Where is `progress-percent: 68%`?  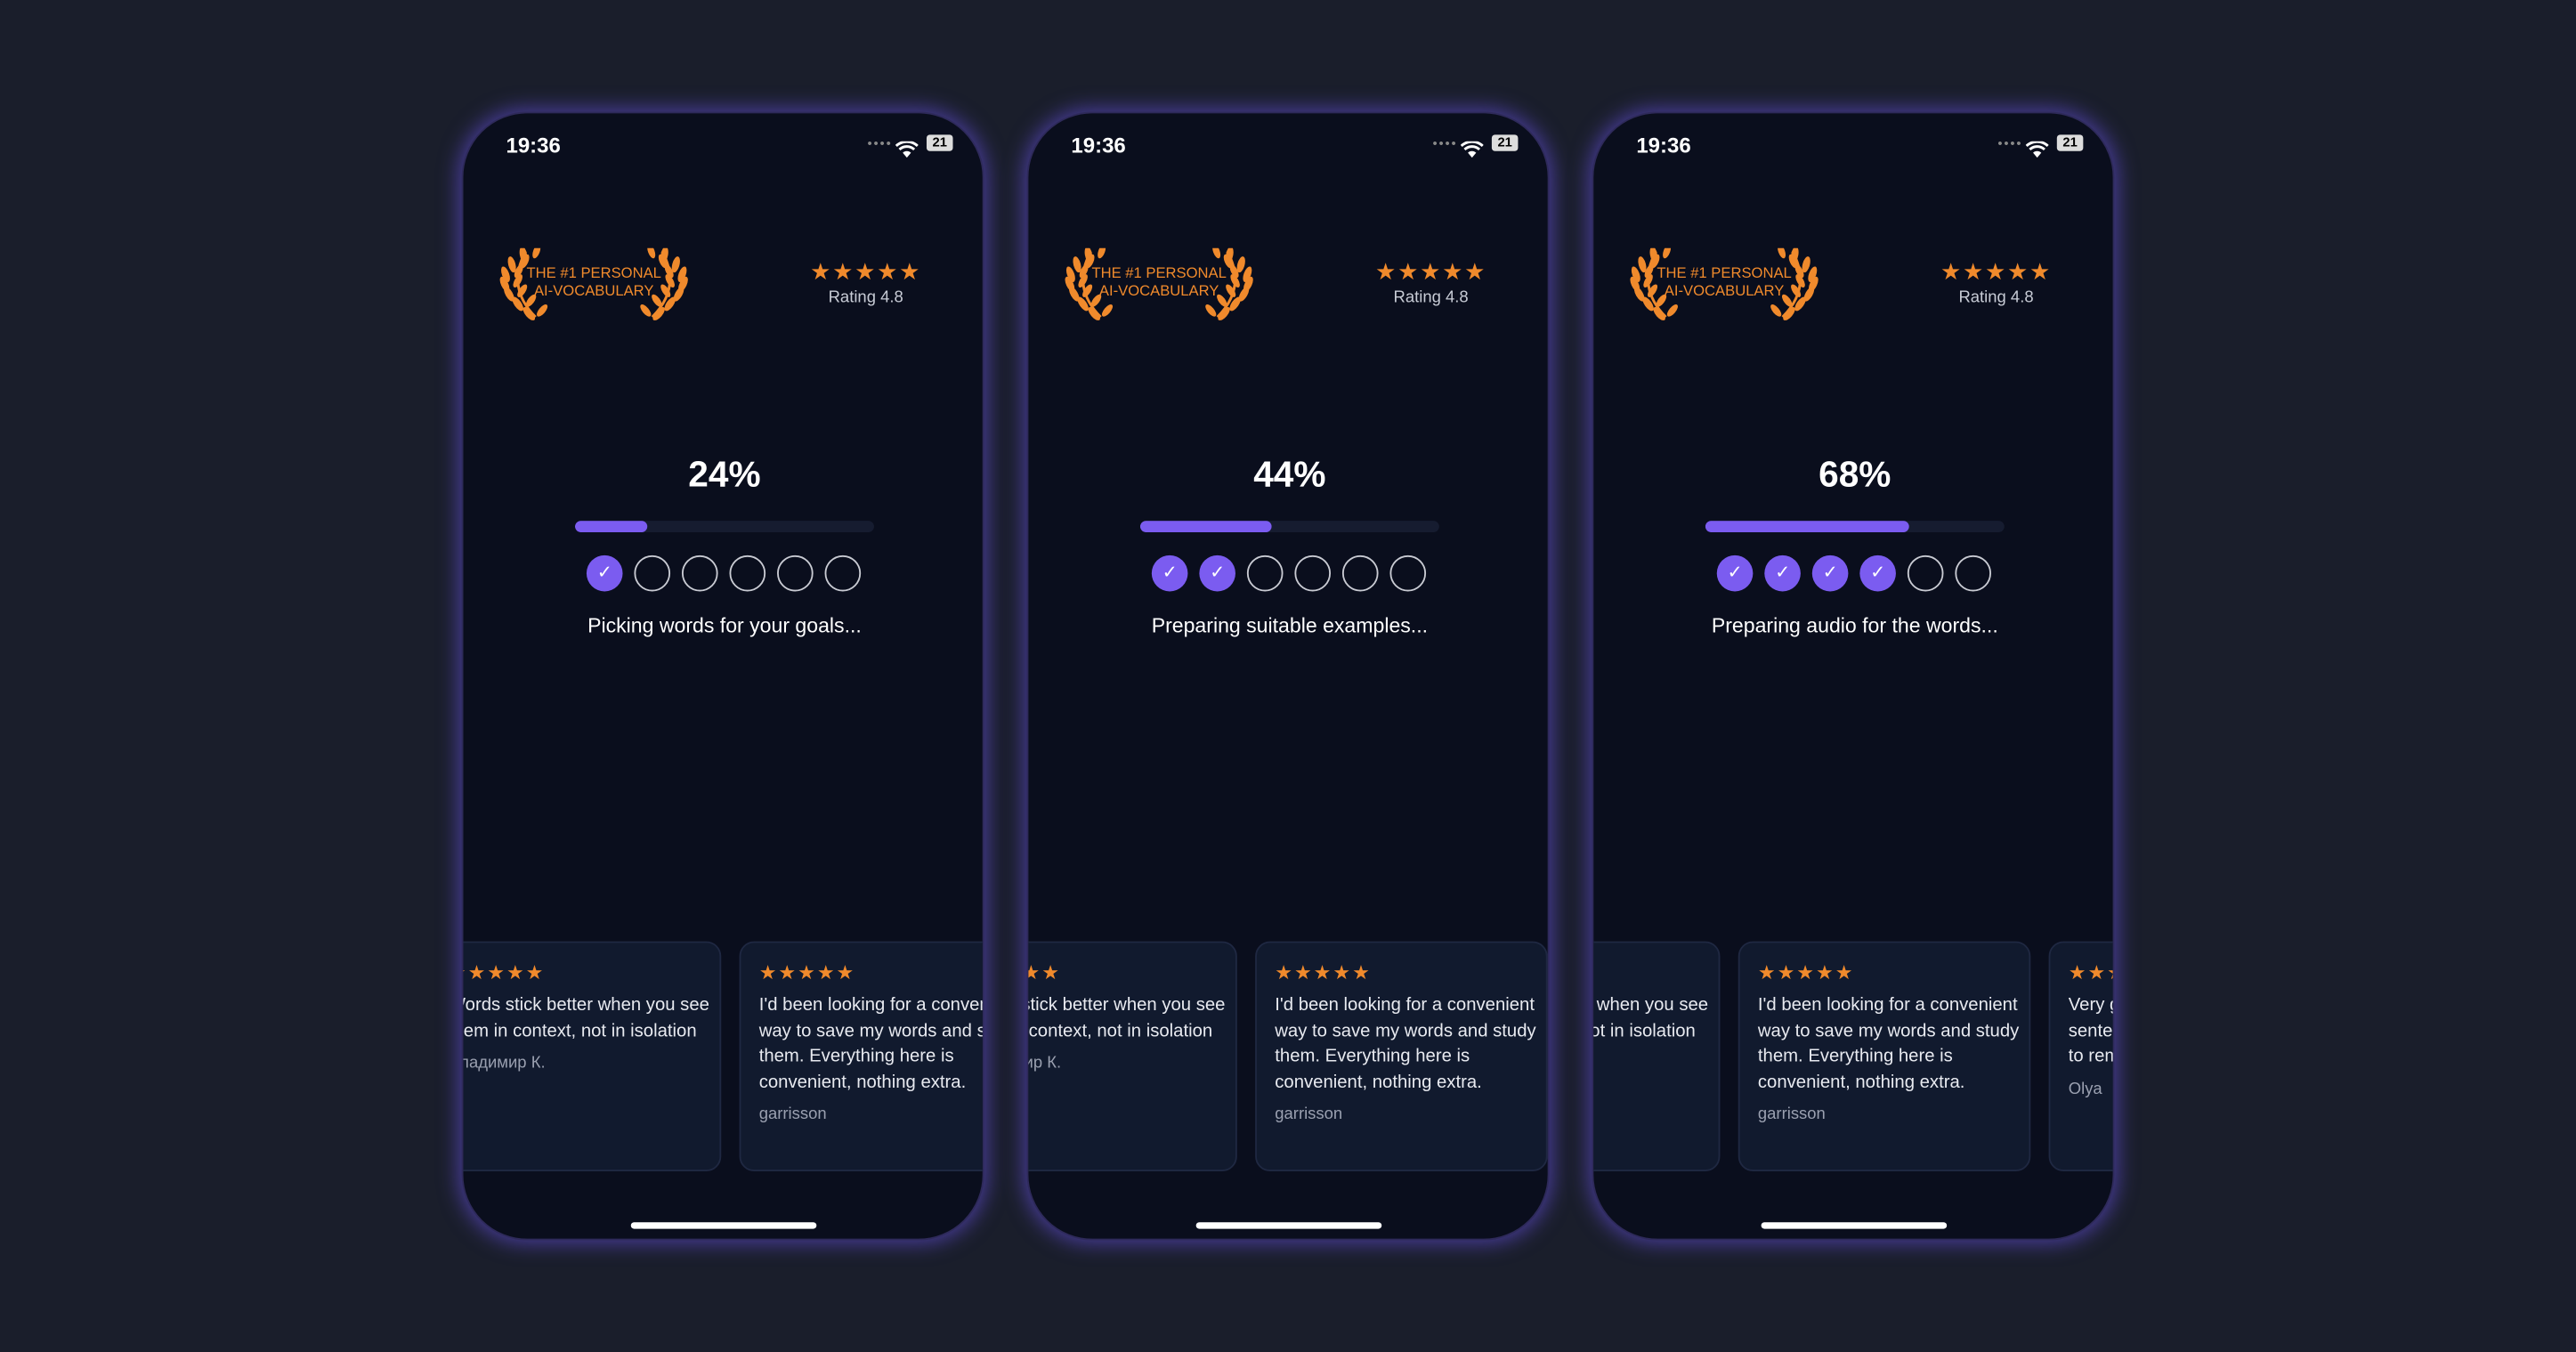
progress-percent: 68% is located at coordinates (1855, 474).